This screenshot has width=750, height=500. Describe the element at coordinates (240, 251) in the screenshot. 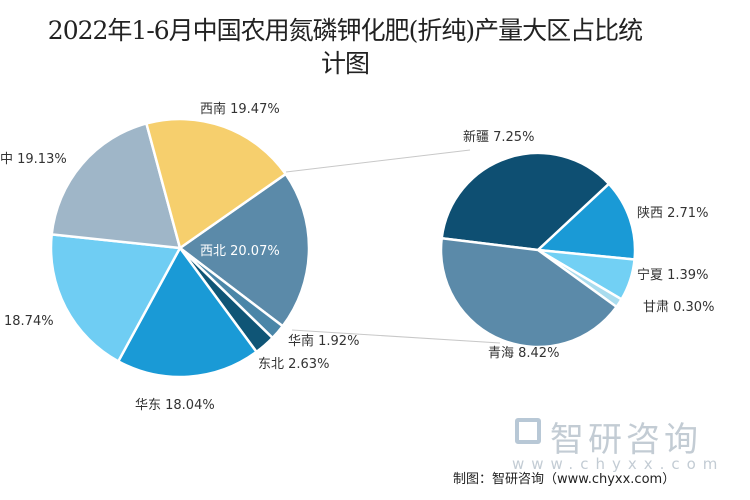

I see `label-xibei: 西北 20.07%` at that location.